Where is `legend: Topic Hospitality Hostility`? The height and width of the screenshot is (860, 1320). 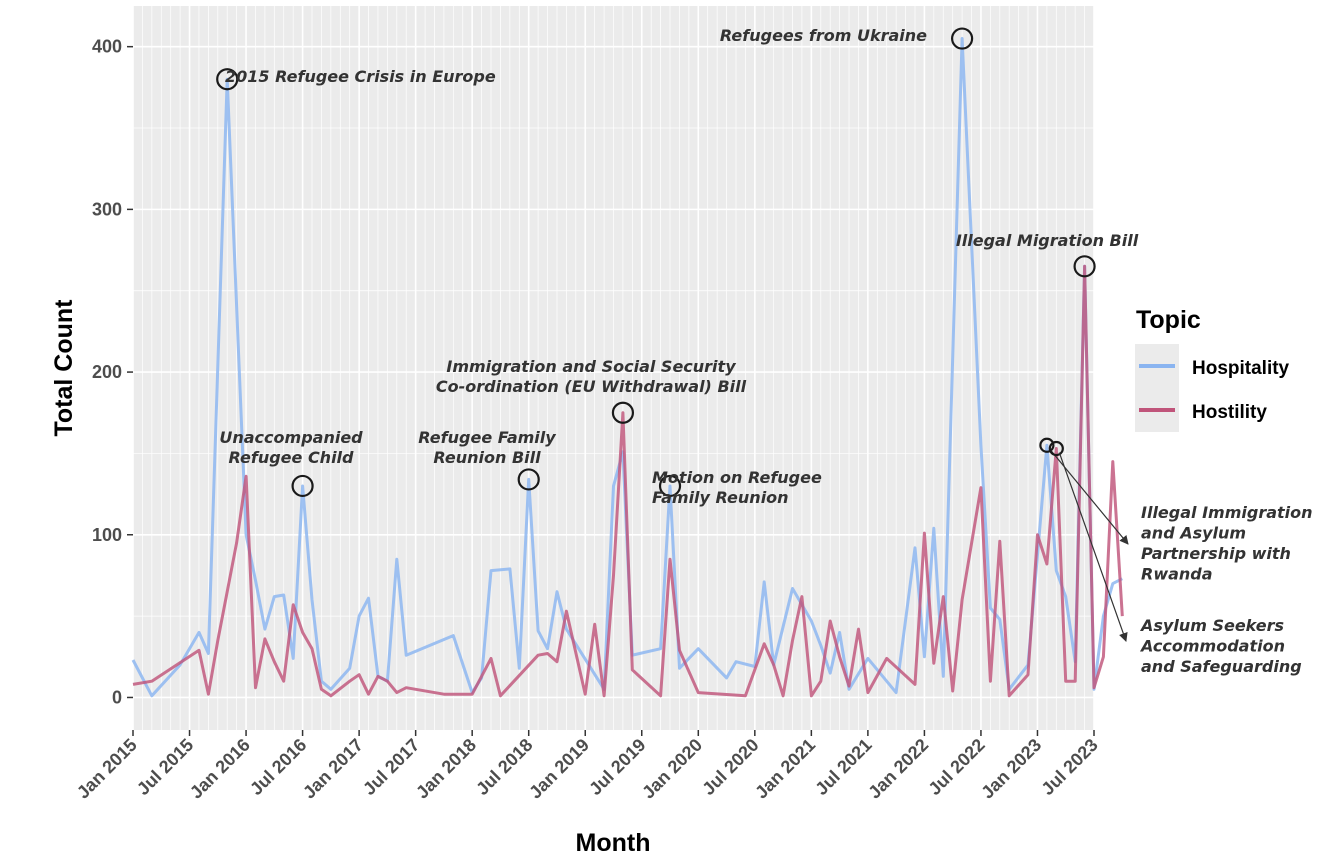 legend: Topic Hospitality Hostility is located at coordinates (1212, 369).